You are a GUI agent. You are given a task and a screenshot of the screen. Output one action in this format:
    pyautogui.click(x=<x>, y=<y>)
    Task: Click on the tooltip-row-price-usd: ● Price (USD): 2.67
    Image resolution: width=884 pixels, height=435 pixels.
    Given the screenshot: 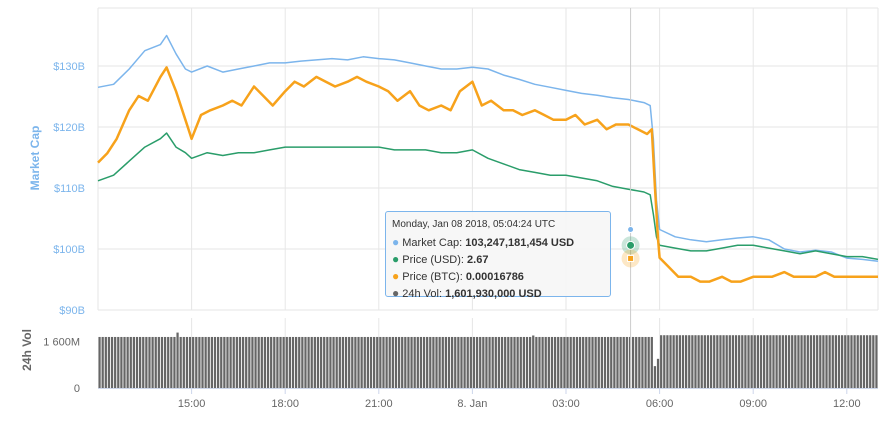 What is the action you would take?
    pyautogui.click(x=440, y=259)
    